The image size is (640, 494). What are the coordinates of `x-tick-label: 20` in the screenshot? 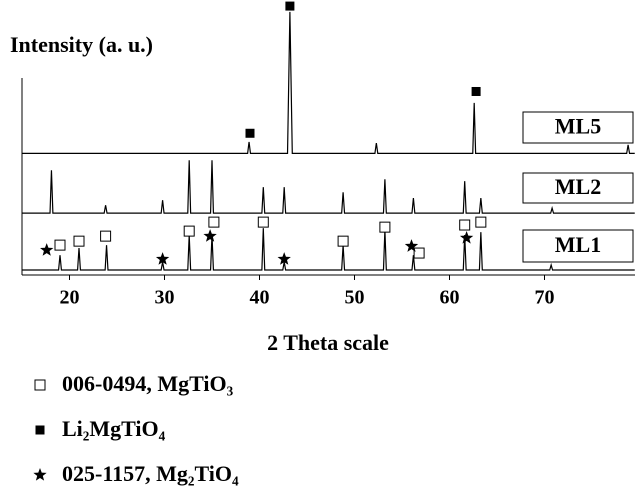 It's located at (70, 298).